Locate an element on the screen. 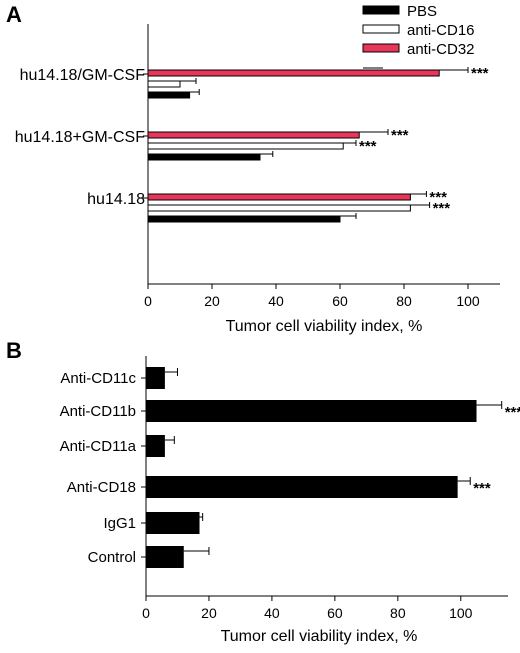  axis-a-tick-label: 60 is located at coordinates (340, 301).